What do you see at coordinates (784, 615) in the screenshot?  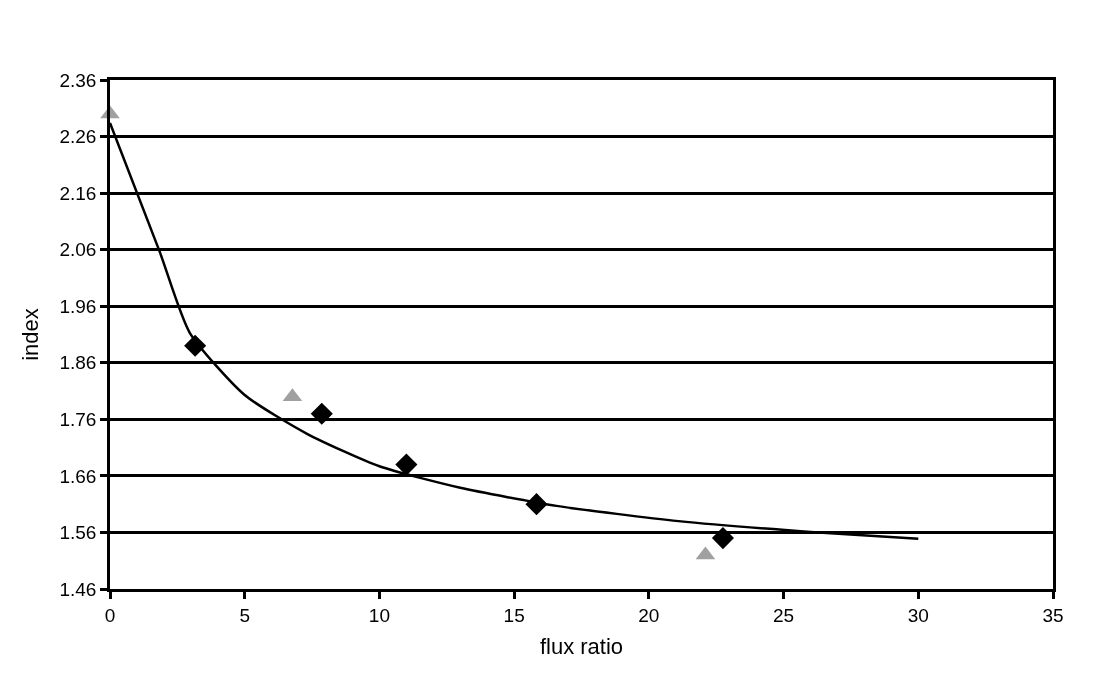 I see `x-tick-label: 25` at bounding box center [784, 615].